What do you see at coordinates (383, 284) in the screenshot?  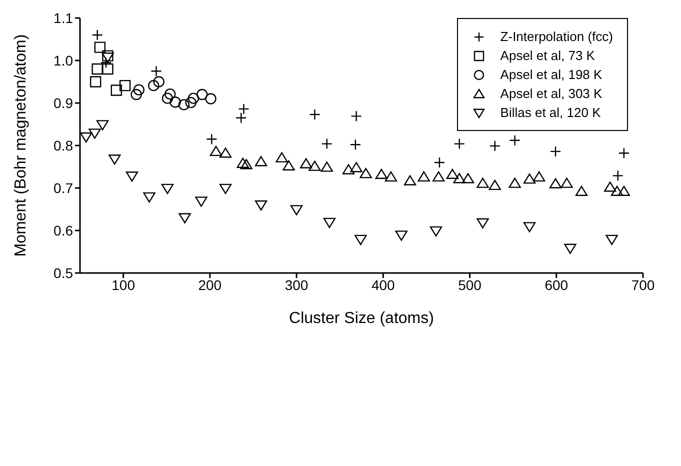 I see `x-tick-label: 400` at bounding box center [383, 284].